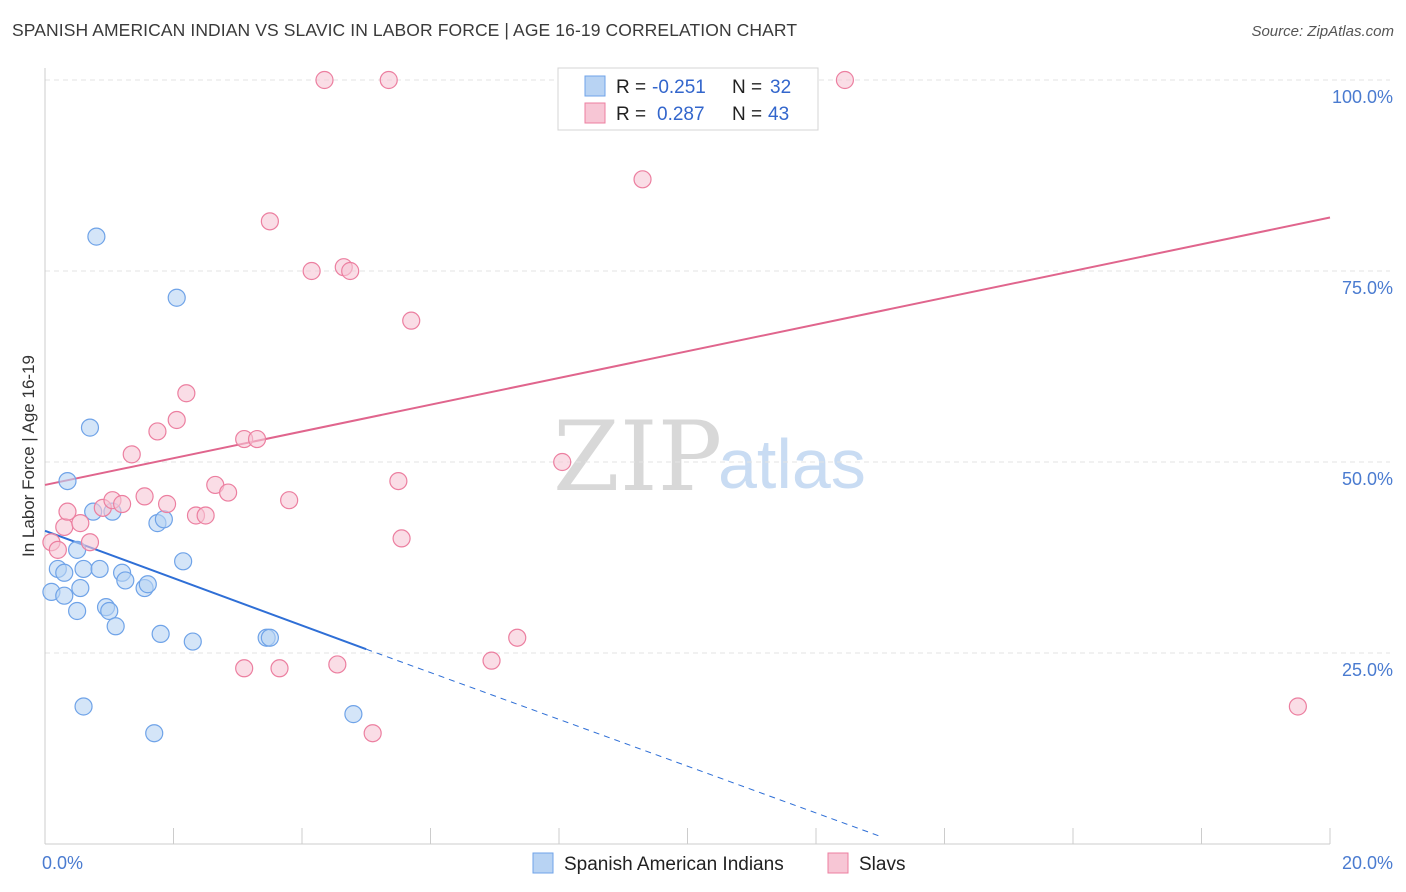 This screenshot has height=892, width=1406. What do you see at coordinates (688, 99) in the screenshot?
I see `stats-legend: R = -0.251 N = 32 R = 0.287 N = 43` at bounding box center [688, 99].